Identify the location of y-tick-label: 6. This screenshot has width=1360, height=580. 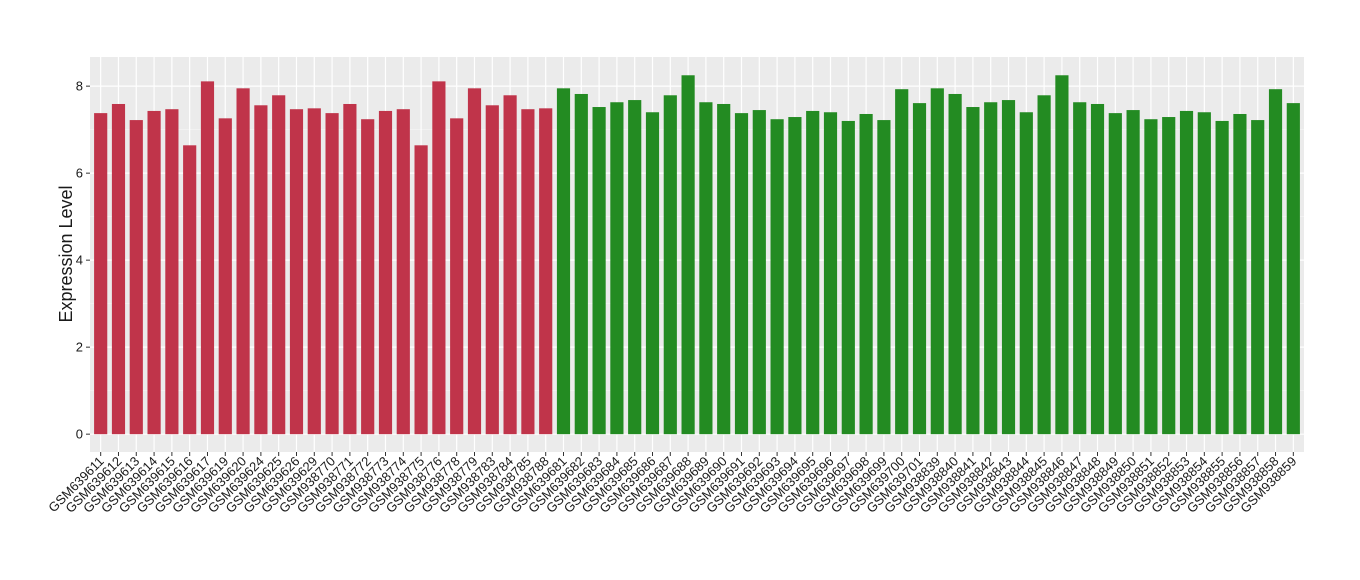
(79, 173).